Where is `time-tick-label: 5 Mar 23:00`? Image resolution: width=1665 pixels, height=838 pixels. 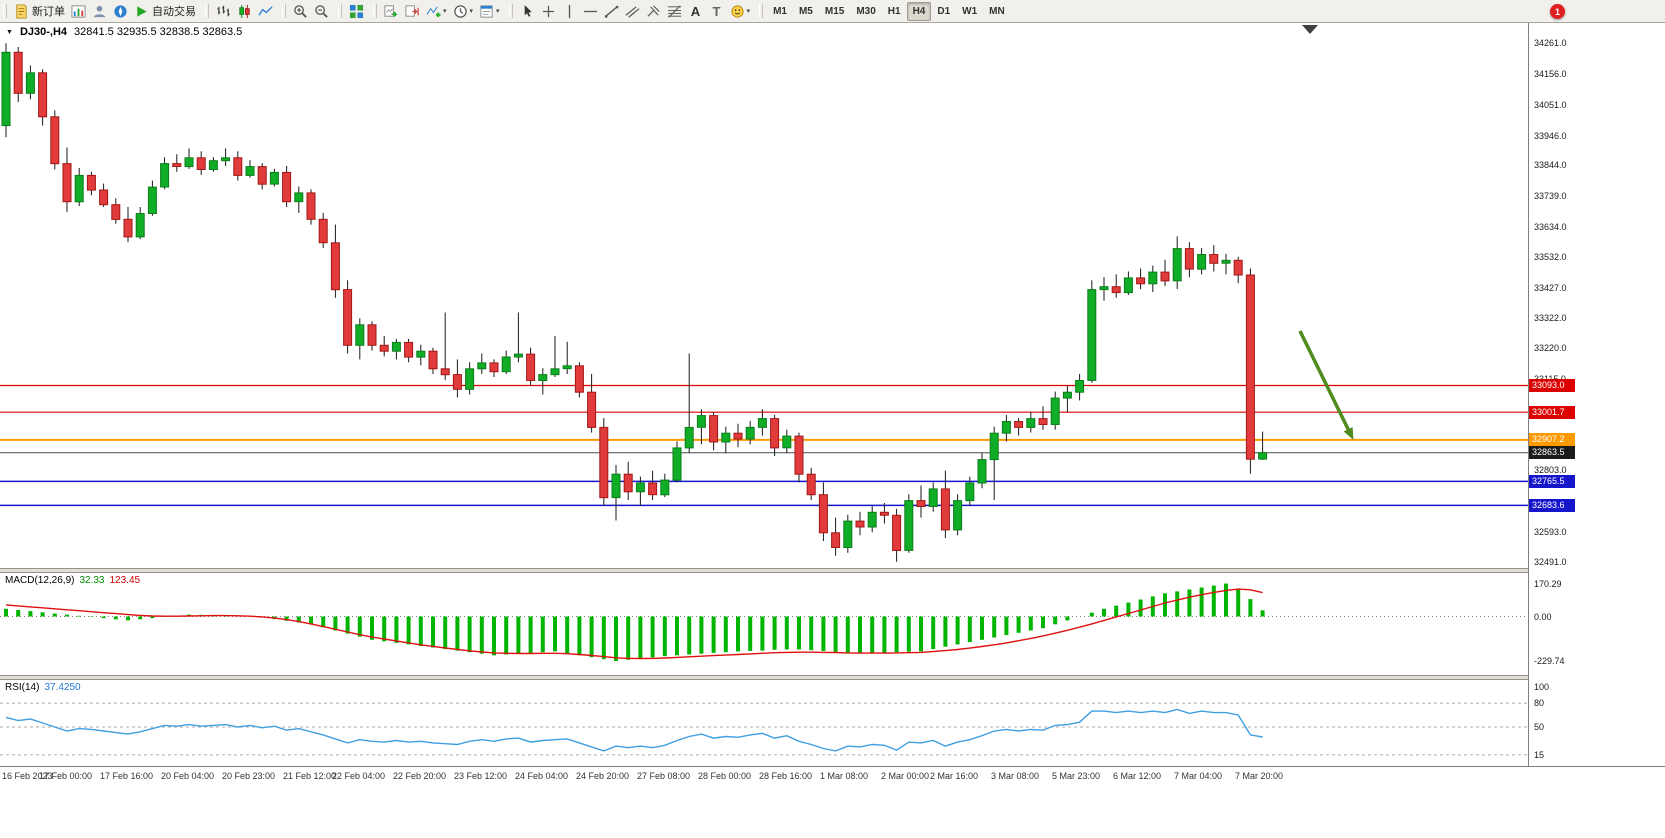
time-tick-label: 5 Mar 23:00 is located at coordinates (1076, 776).